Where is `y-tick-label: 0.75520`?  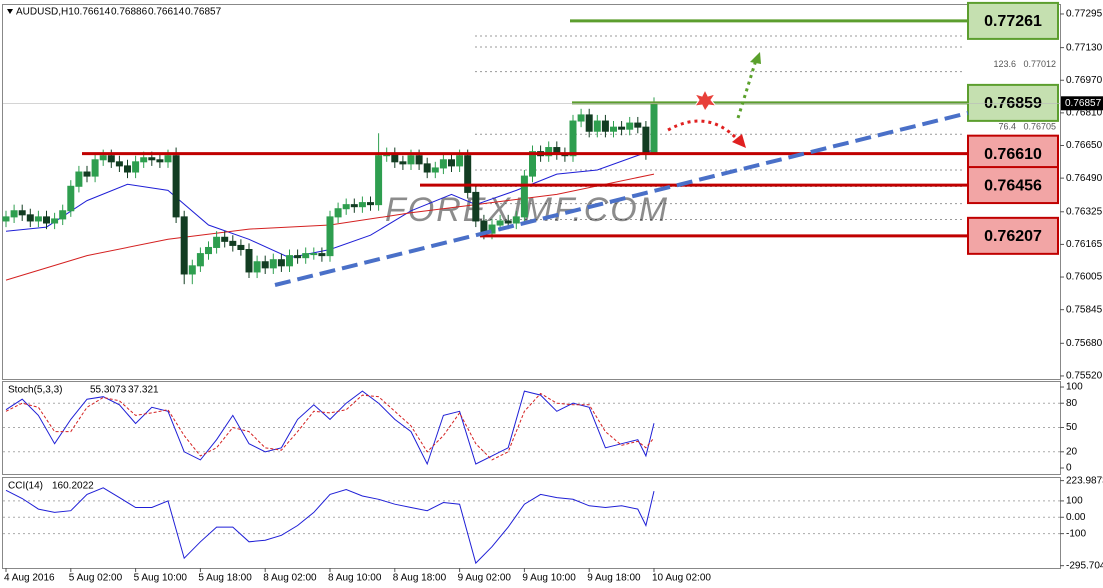
y-tick-label: 0.75520 is located at coordinates (1084, 376).